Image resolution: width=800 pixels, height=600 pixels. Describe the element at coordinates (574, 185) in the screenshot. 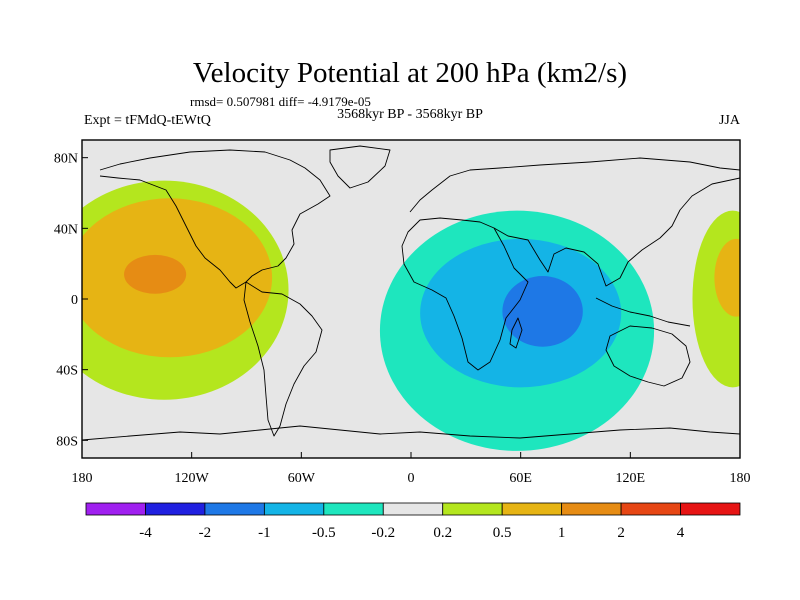

I see `coast-europe` at that location.